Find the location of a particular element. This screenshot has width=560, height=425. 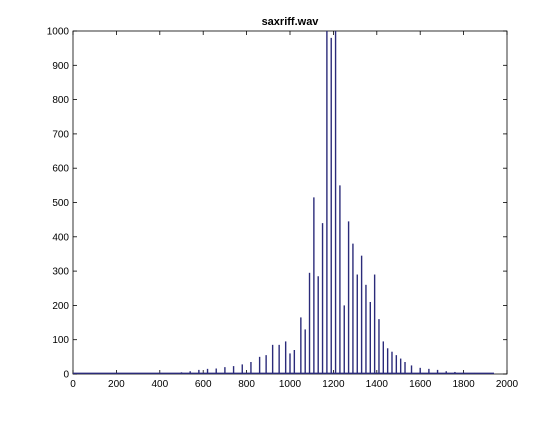

y-tick-label: 400 is located at coordinates (60, 237).